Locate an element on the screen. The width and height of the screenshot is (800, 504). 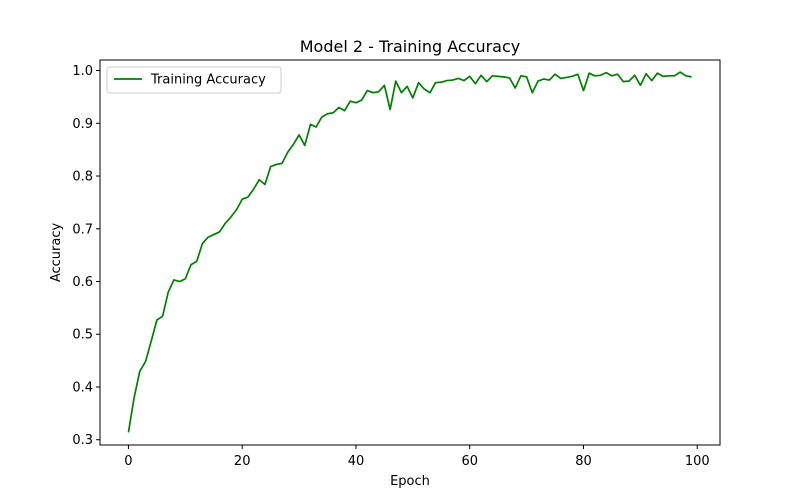
x-tick-label: 60 is located at coordinates (469, 461).